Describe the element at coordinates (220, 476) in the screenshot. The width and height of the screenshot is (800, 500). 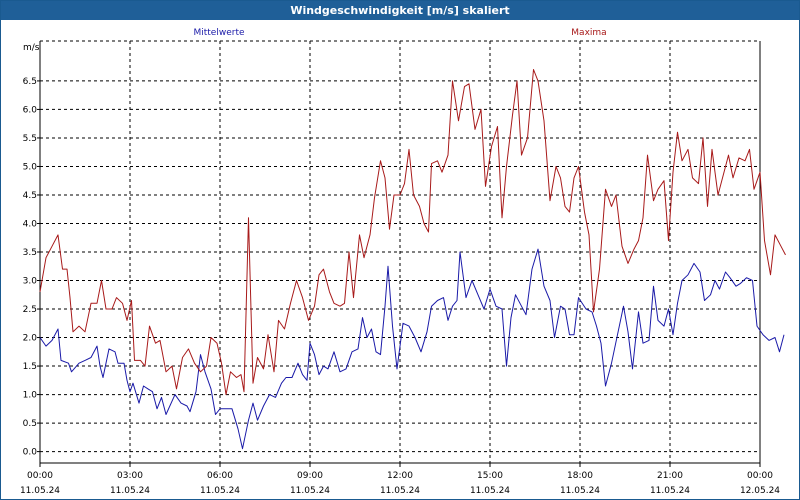
I see `x-tick-time: 06:00` at that location.